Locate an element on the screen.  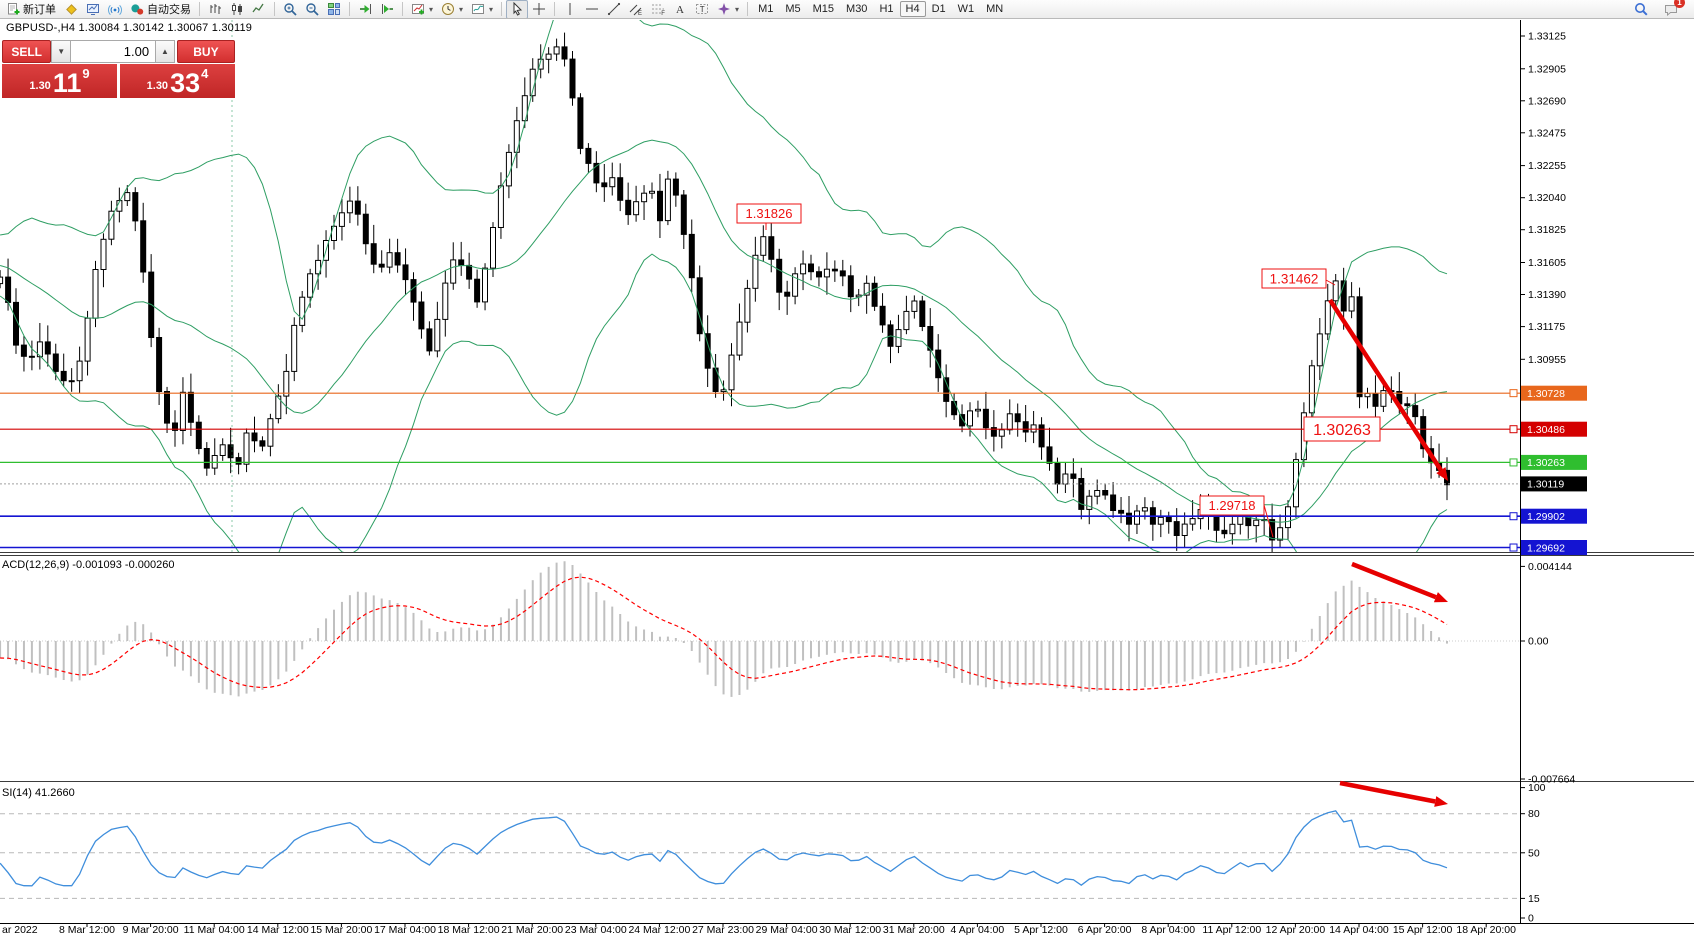
timeframe-mn-button: MN is located at coordinates (995, 9).